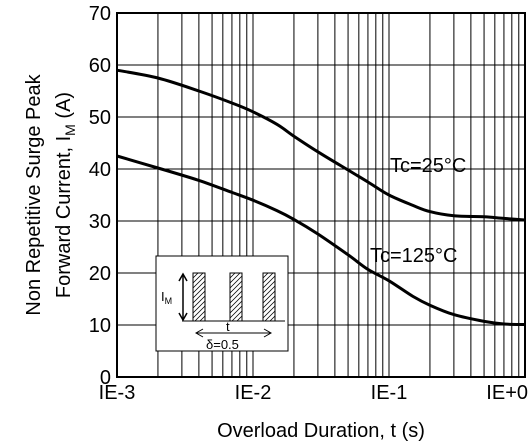  Describe the element at coordinates (228, 326) in the screenshot. I see `inset-period-label: t` at that location.